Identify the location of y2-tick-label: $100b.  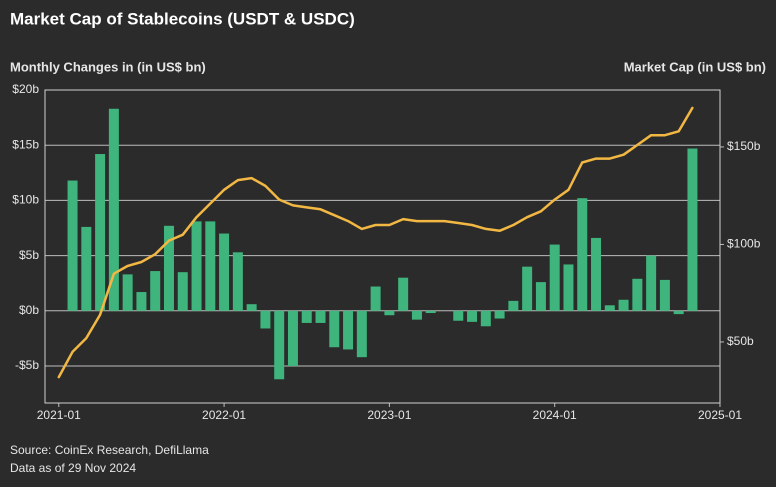
(744, 244).